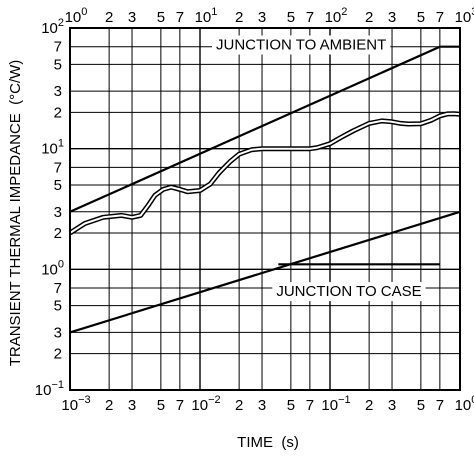  What do you see at coordinates (464, 16) in the screenshot?
I see `x-tick-label-top: 10³` at bounding box center [464, 16].